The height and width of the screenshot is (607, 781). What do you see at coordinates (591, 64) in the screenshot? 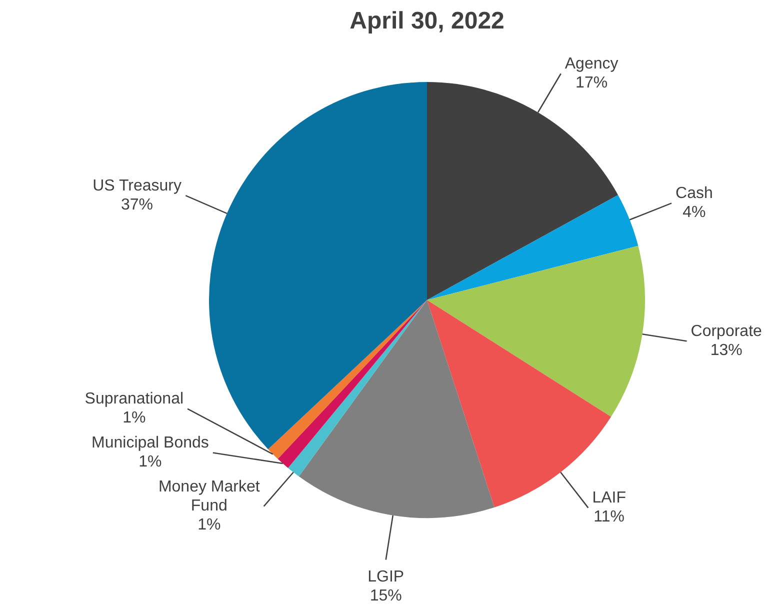
I see `slice-label: Agency` at bounding box center [591, 64].